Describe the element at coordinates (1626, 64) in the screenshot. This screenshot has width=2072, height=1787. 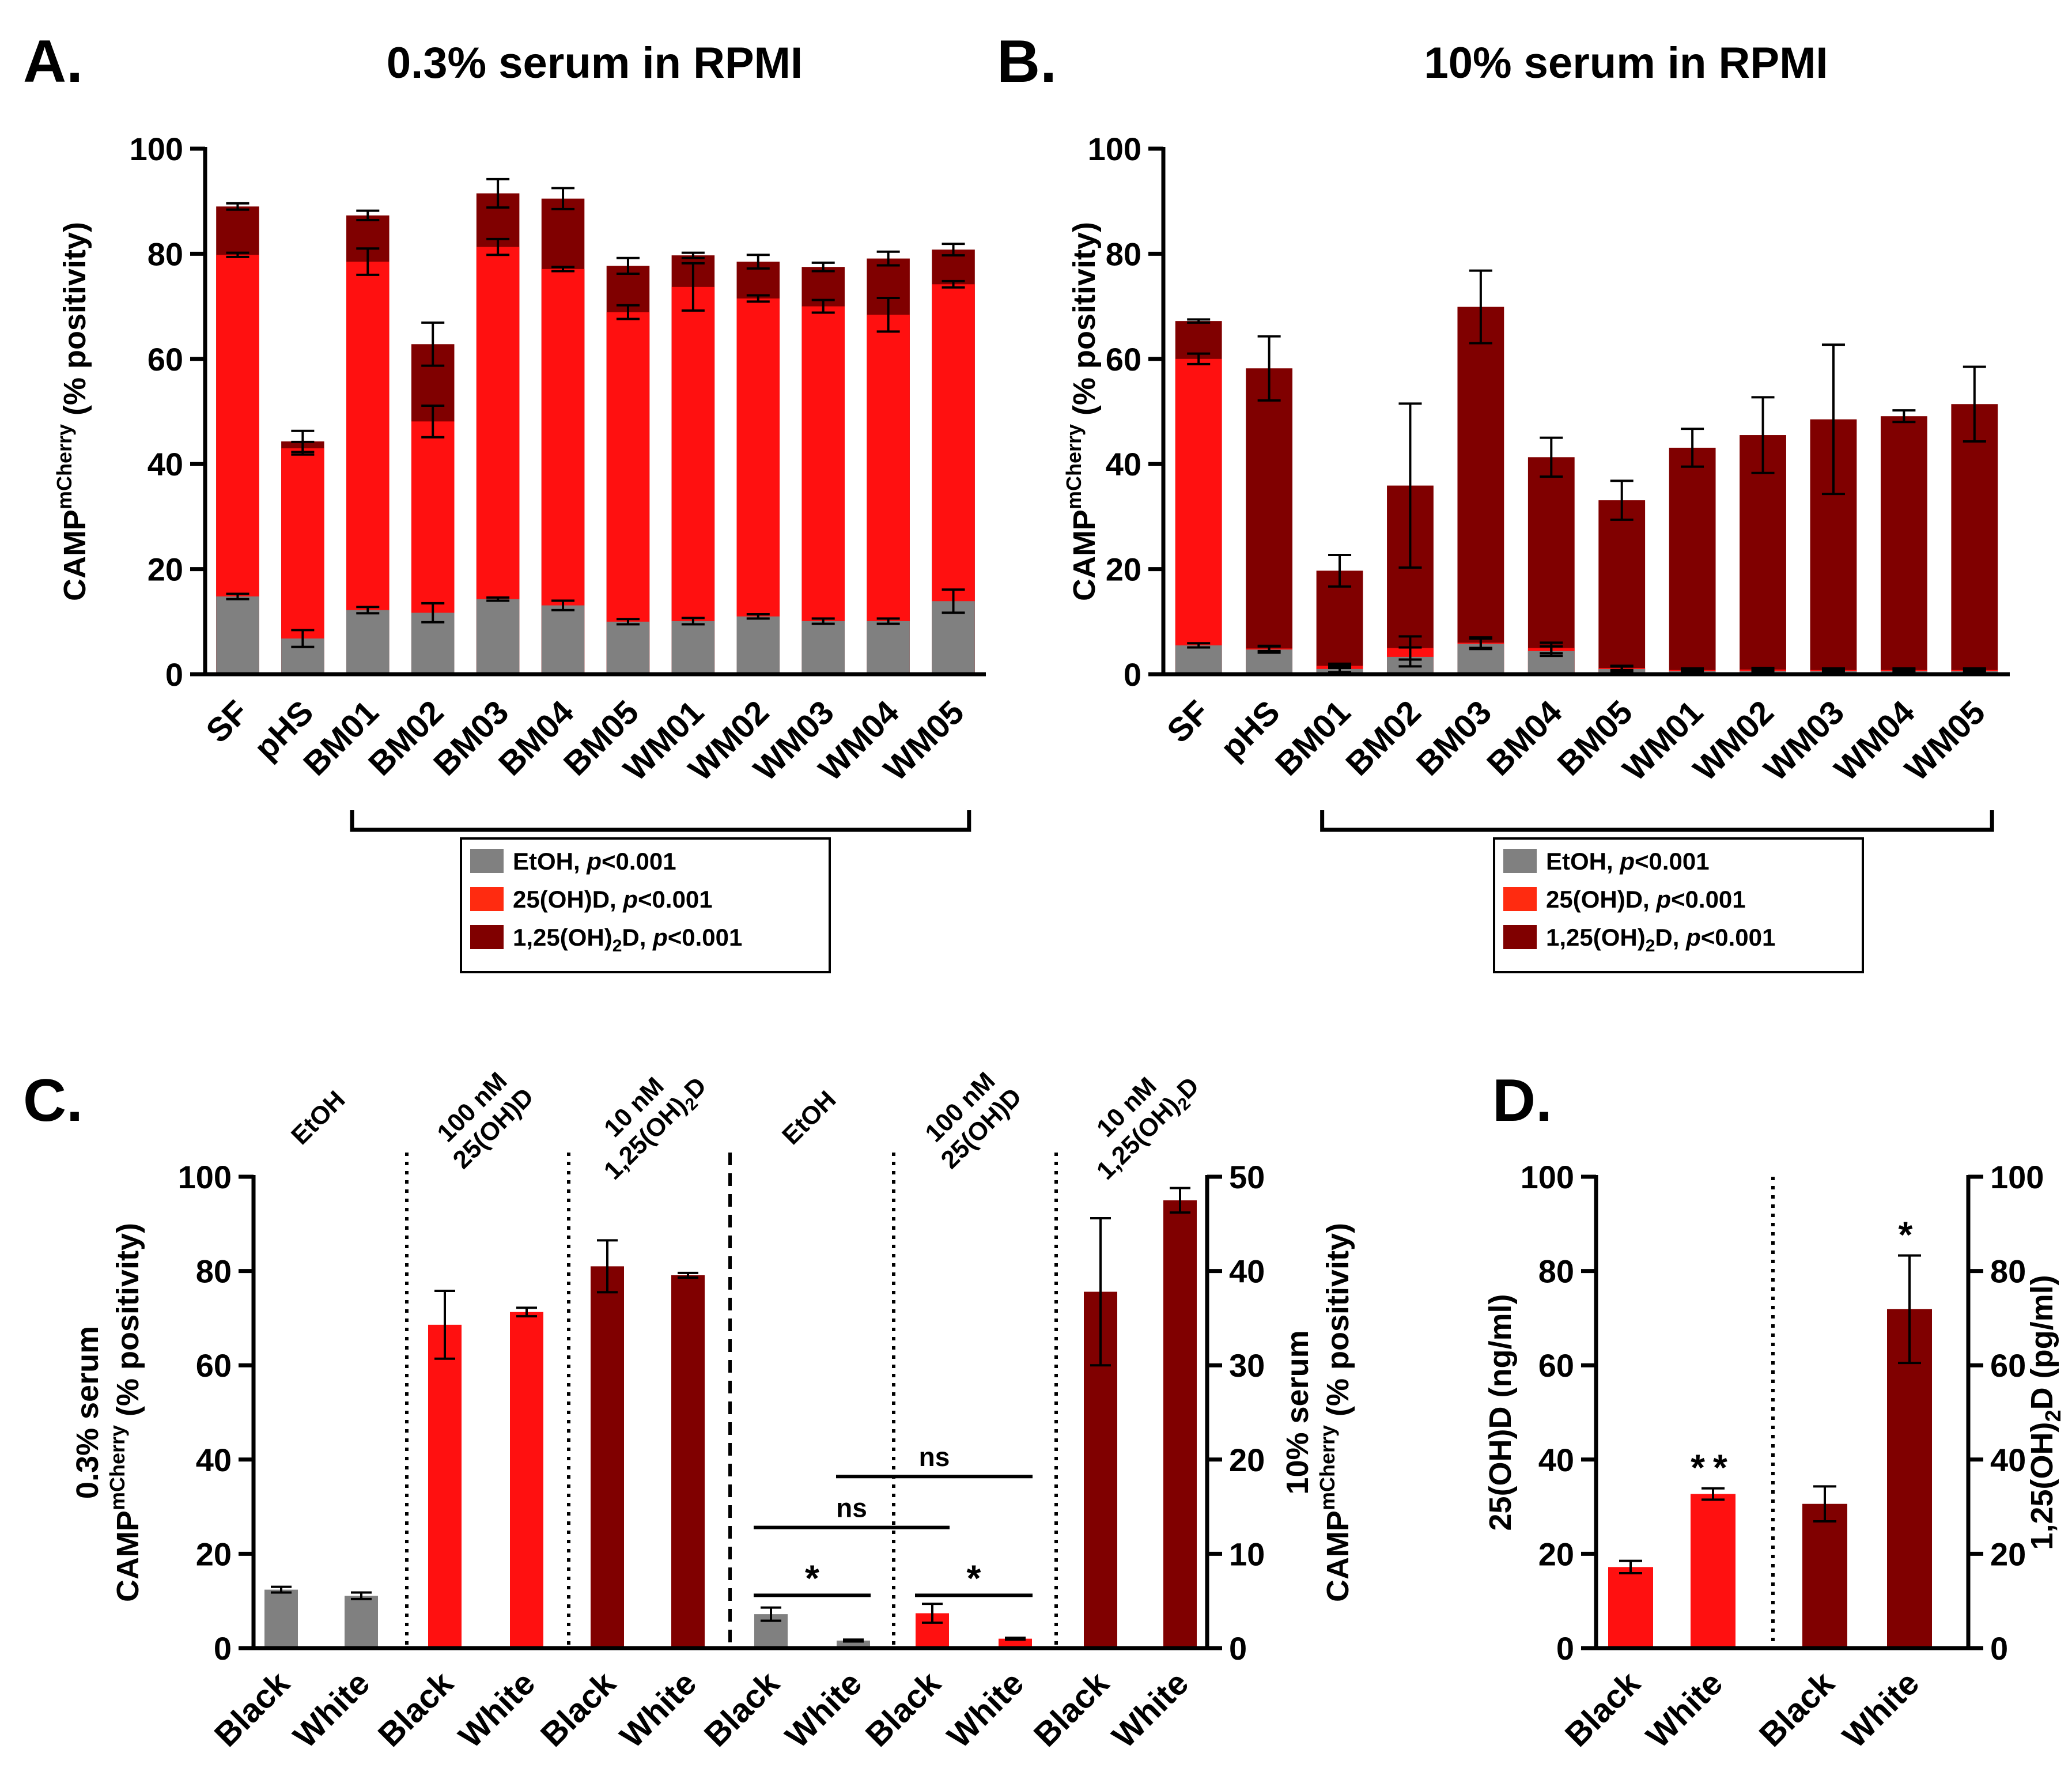
I see `panel-B-title: 10% serum in RPMI` at that location.